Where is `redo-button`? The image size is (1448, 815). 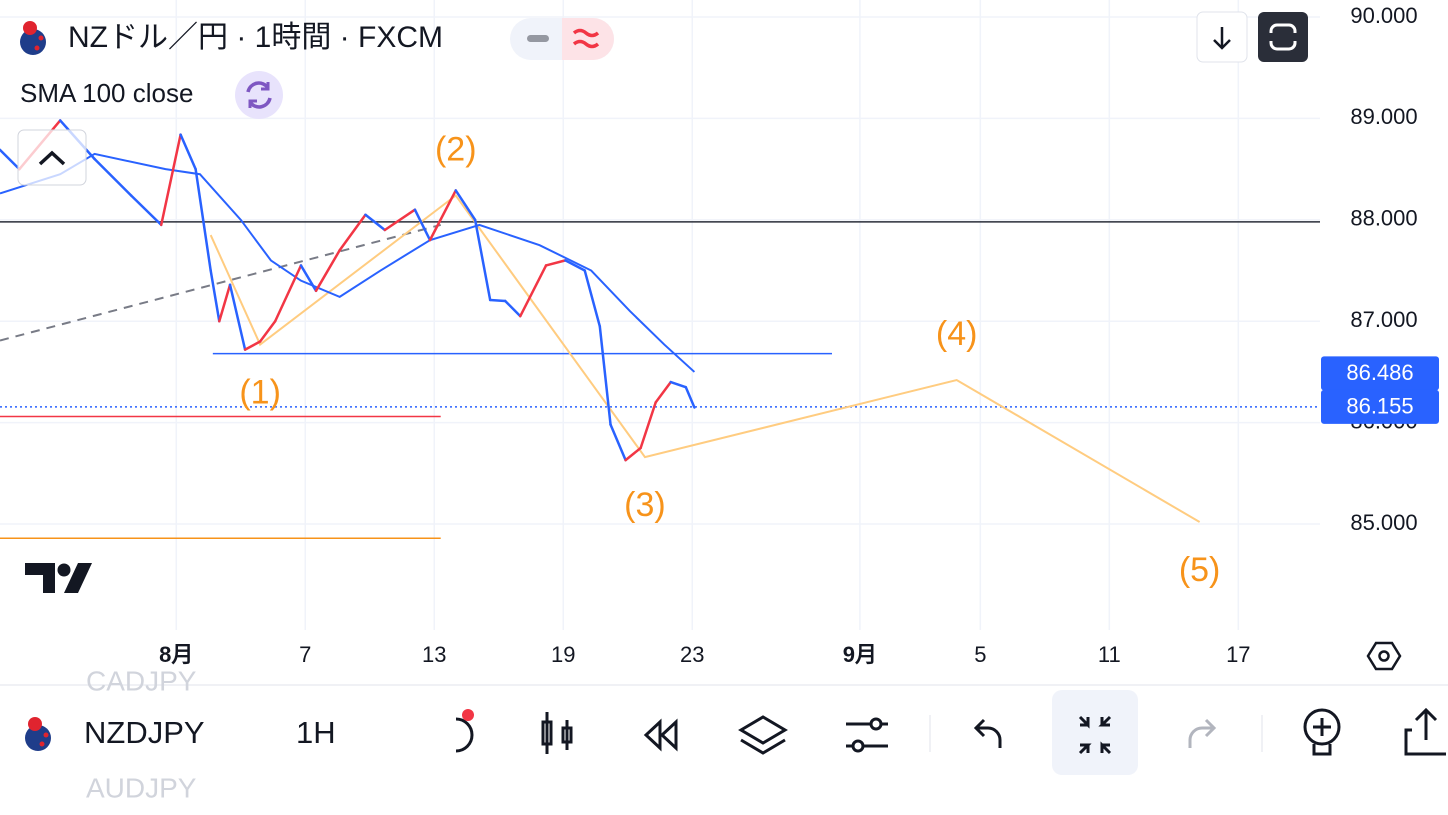
redo-button is located at coordinates (1202, 733).